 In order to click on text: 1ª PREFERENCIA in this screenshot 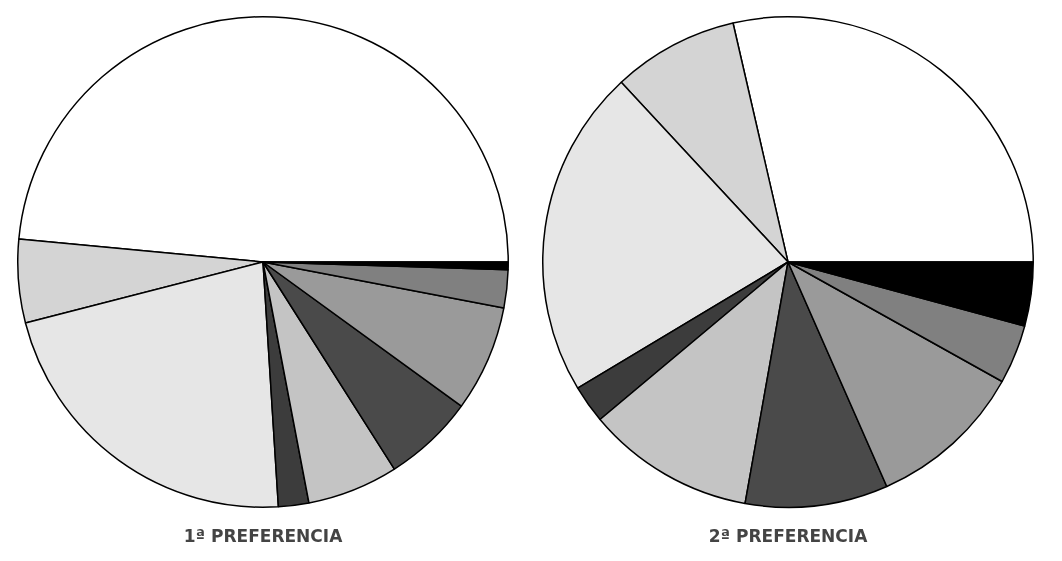, I will do `click(263, 535)`.